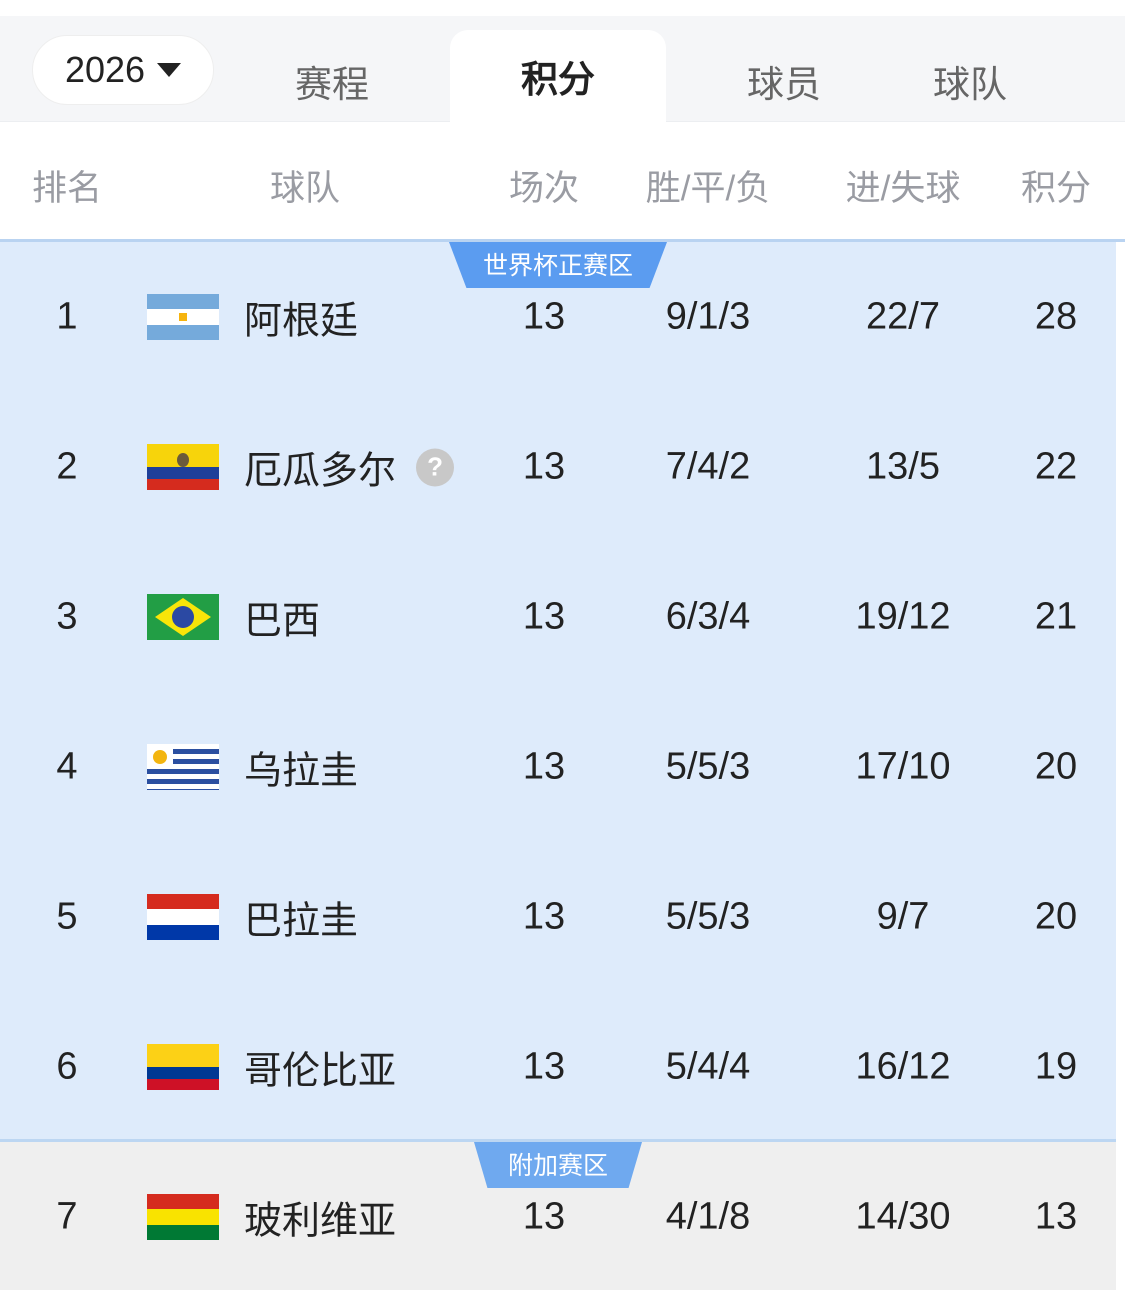 The height and width of the screenshot is (1302, 1125). Describe the element at coordinates (183, 1217) in the screenshot. I see `flag-bolivia-icon` at that location.